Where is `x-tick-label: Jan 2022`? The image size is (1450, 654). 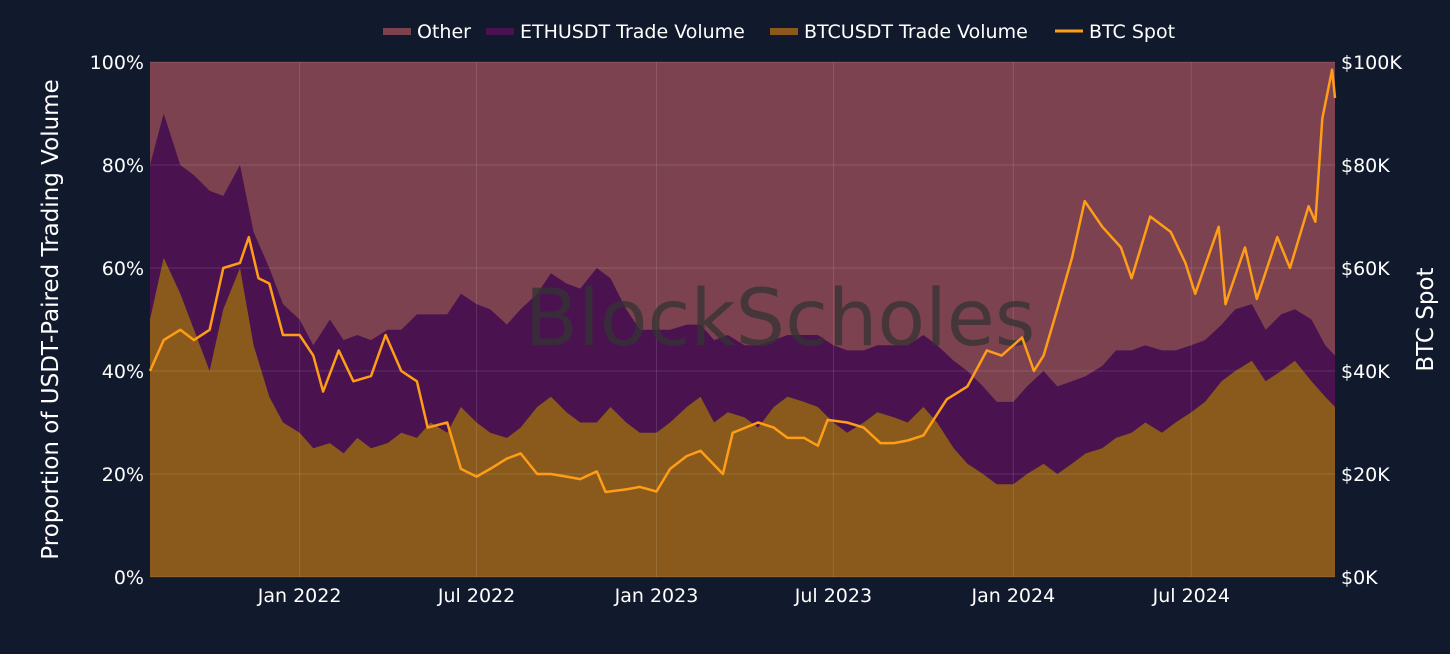 x-tick-label: Jan 2022 is located at coordinates (299, 596).